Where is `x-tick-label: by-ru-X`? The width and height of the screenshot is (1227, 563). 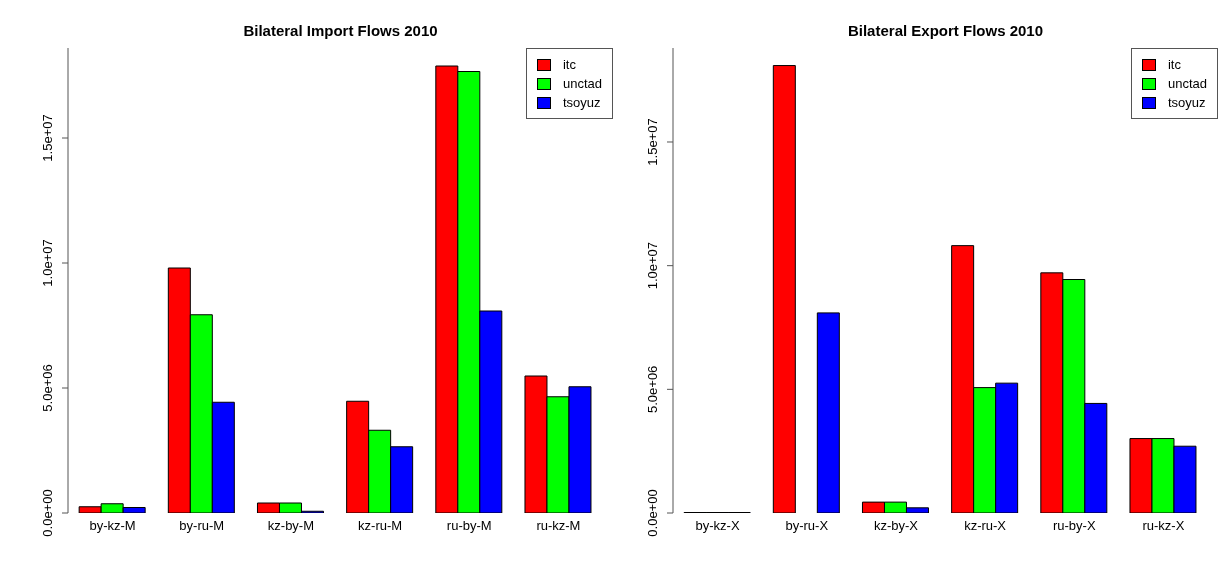
x-tick-label: by-ru-X is located at coordinates (807, 526).